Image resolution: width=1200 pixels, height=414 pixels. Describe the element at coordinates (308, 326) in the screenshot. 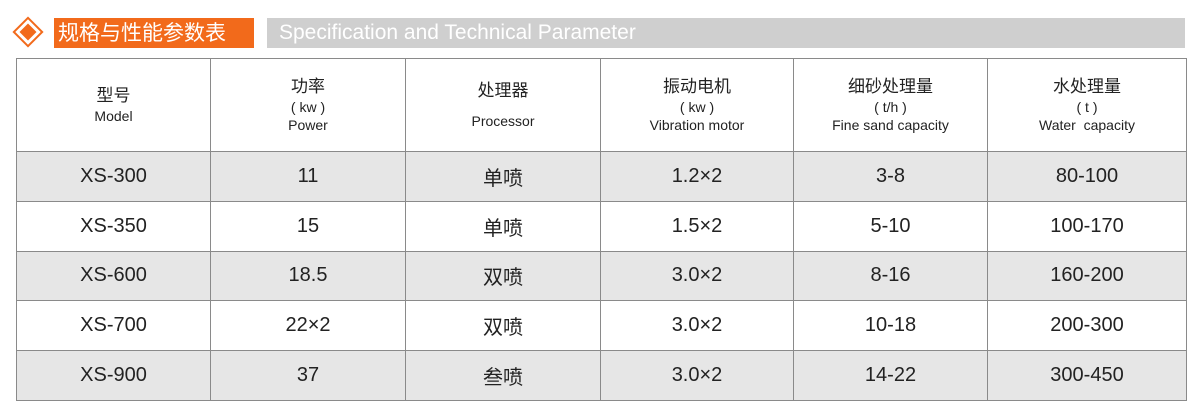

I see `cell-power: 22×2` at that location.